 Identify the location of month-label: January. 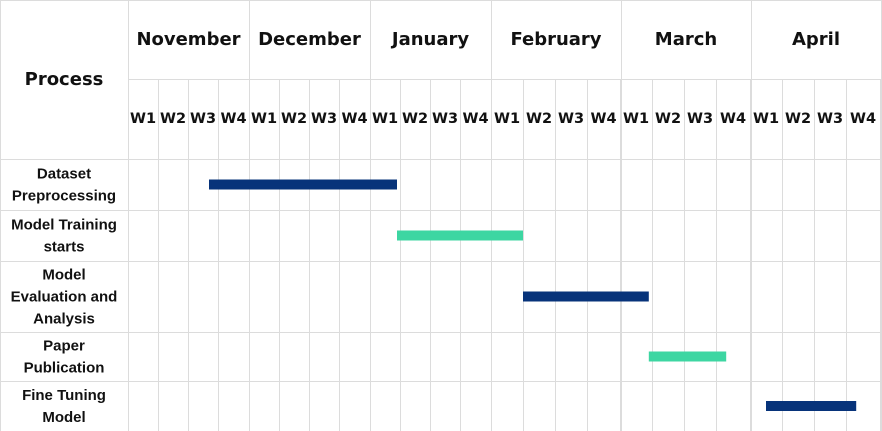
(429, 39).